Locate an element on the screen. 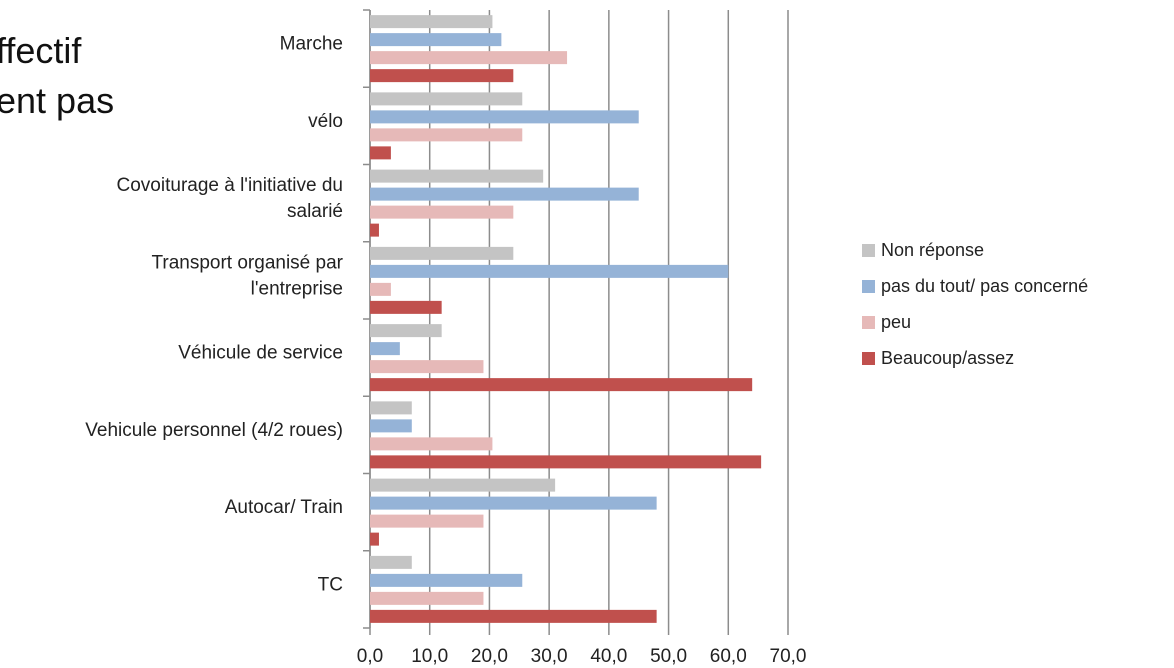 The height and width of the screenshot is (668, 1174). legend-label: Beaucoup/assez is located at coordinates (948, 357).